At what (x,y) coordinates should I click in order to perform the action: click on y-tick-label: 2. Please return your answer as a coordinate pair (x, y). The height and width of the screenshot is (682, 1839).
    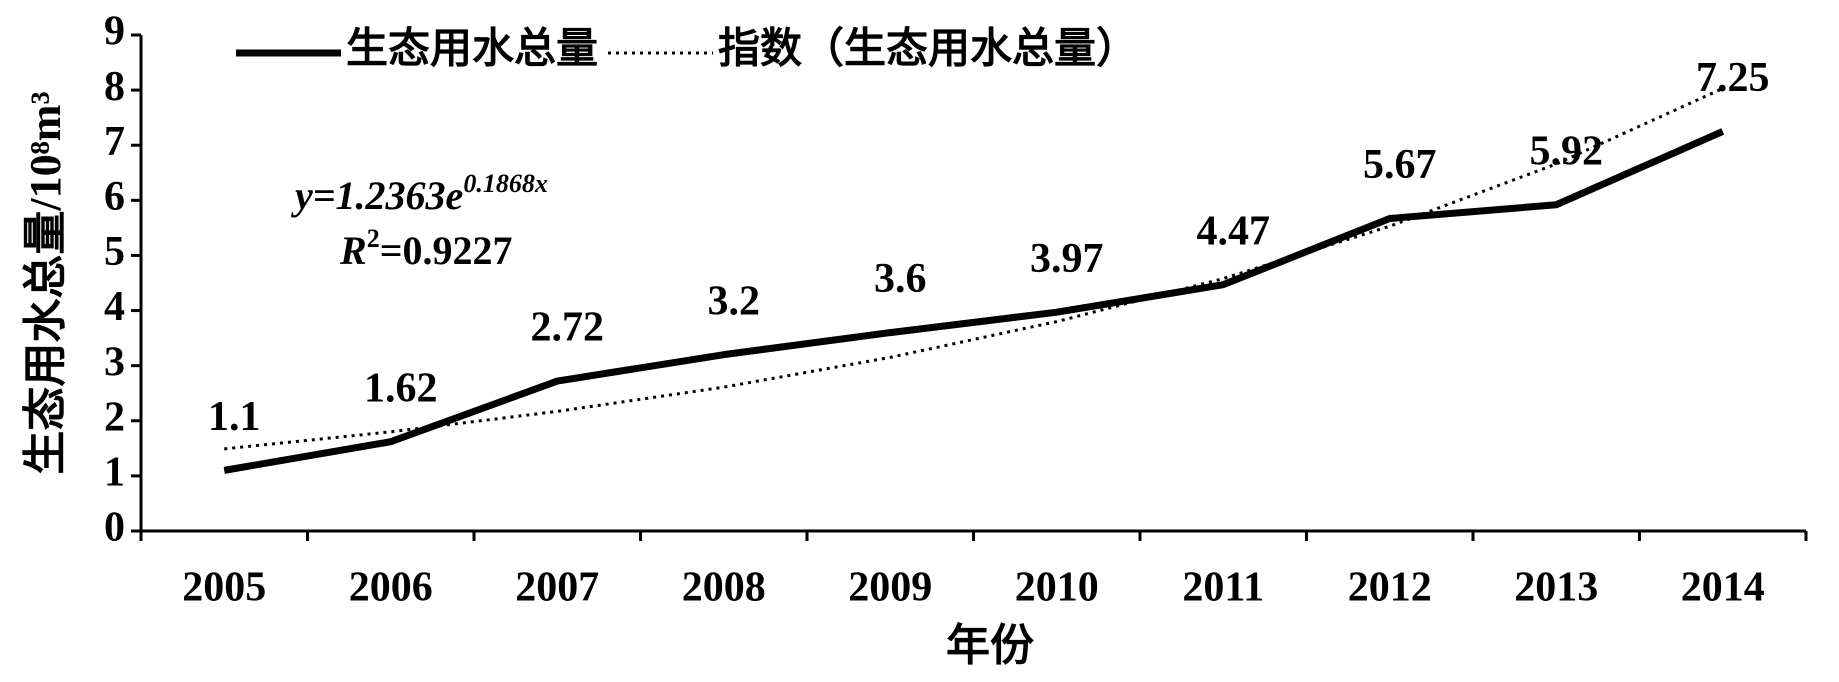
    Looking at the image, I should click on (114, 417).